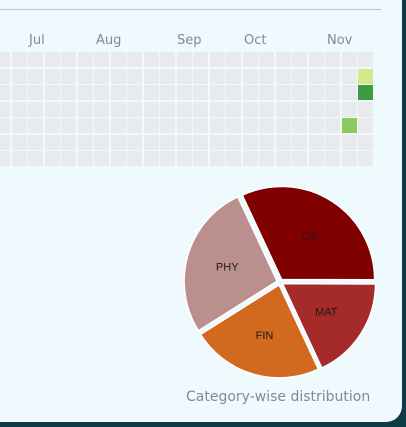 The width and height of the screenshot is (406, 427). Describe the element at coordinates (308, 233) in the screenshot. I see `pie-slice-cs` at that location.